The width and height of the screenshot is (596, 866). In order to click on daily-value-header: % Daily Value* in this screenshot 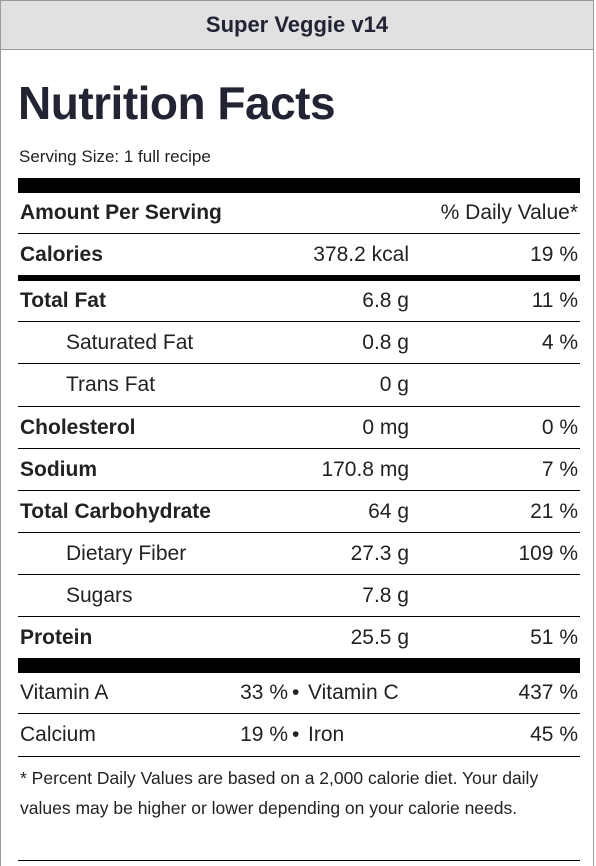, I will do `click(509, 212)`.